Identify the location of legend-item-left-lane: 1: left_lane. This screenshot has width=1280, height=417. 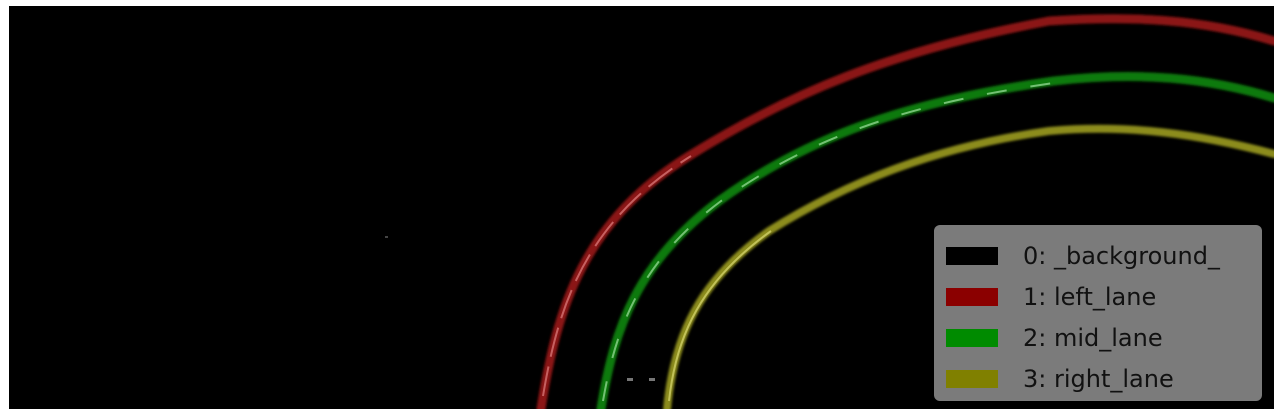
(1104, 296).